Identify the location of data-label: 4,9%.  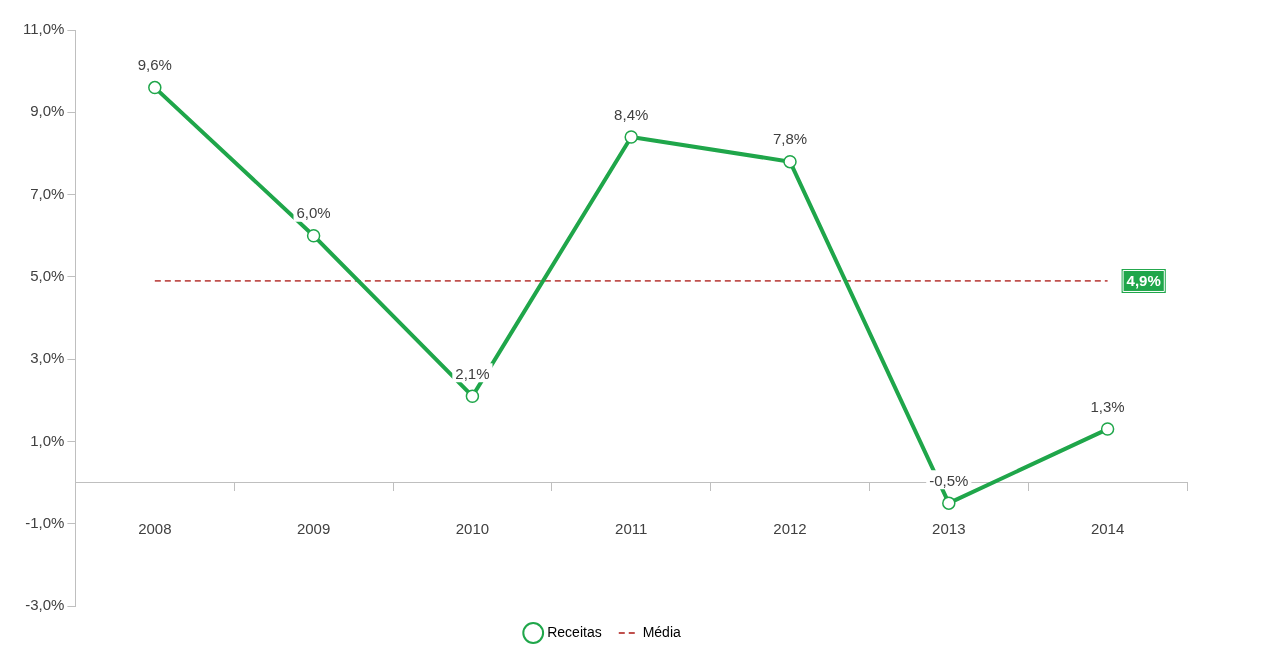
(1143, 281).